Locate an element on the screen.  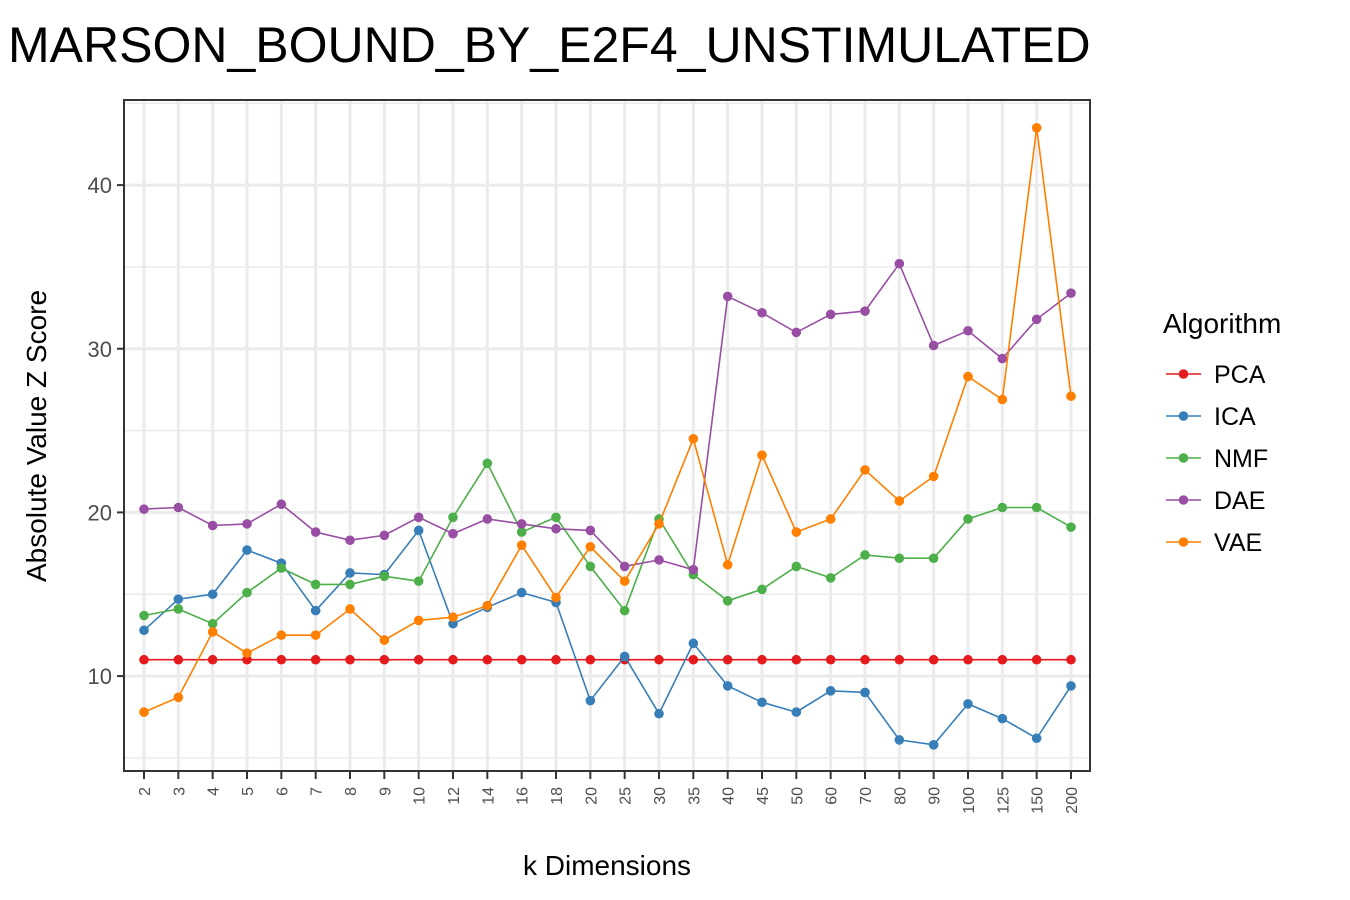
legend-item-vae: VAE is located at coordinates (1214, 543).